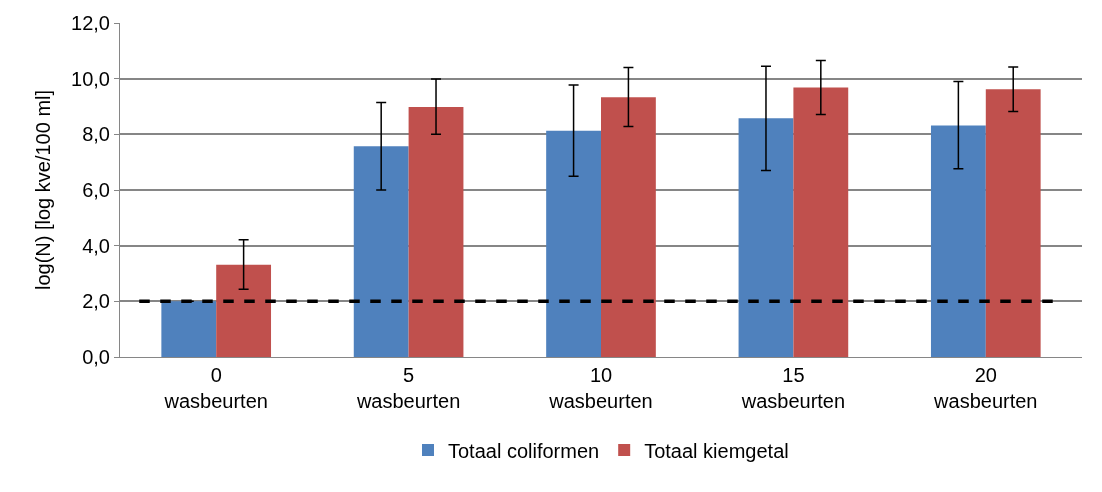  I want to click on x-tick-label: 0 wasbeurten, so click(215, 388).